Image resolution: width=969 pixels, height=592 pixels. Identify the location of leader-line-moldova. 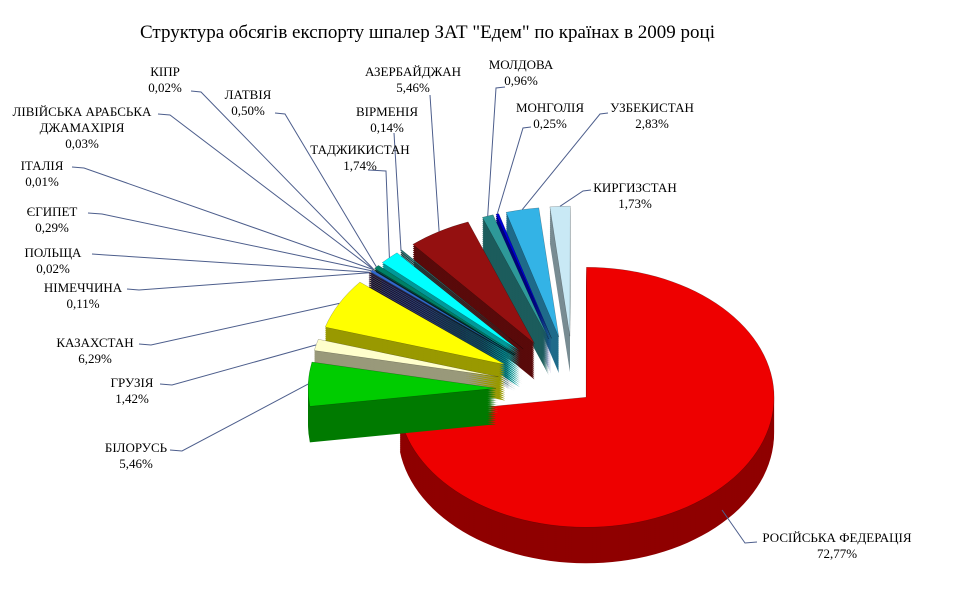
(496, 151).